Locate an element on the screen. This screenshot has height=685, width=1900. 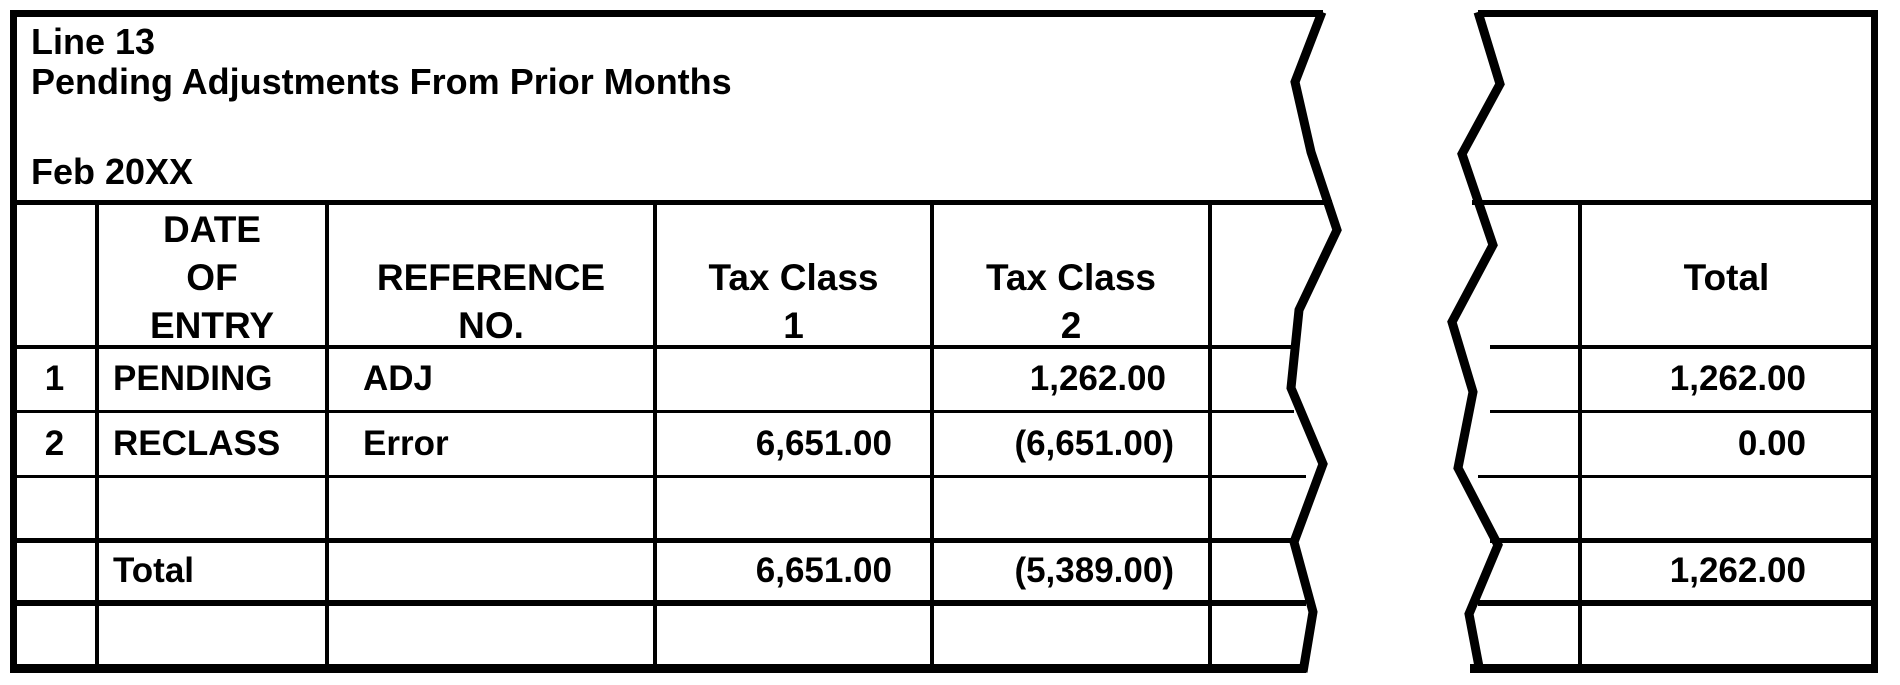
header-line: ENTRY is located at coordinates (212, 325).